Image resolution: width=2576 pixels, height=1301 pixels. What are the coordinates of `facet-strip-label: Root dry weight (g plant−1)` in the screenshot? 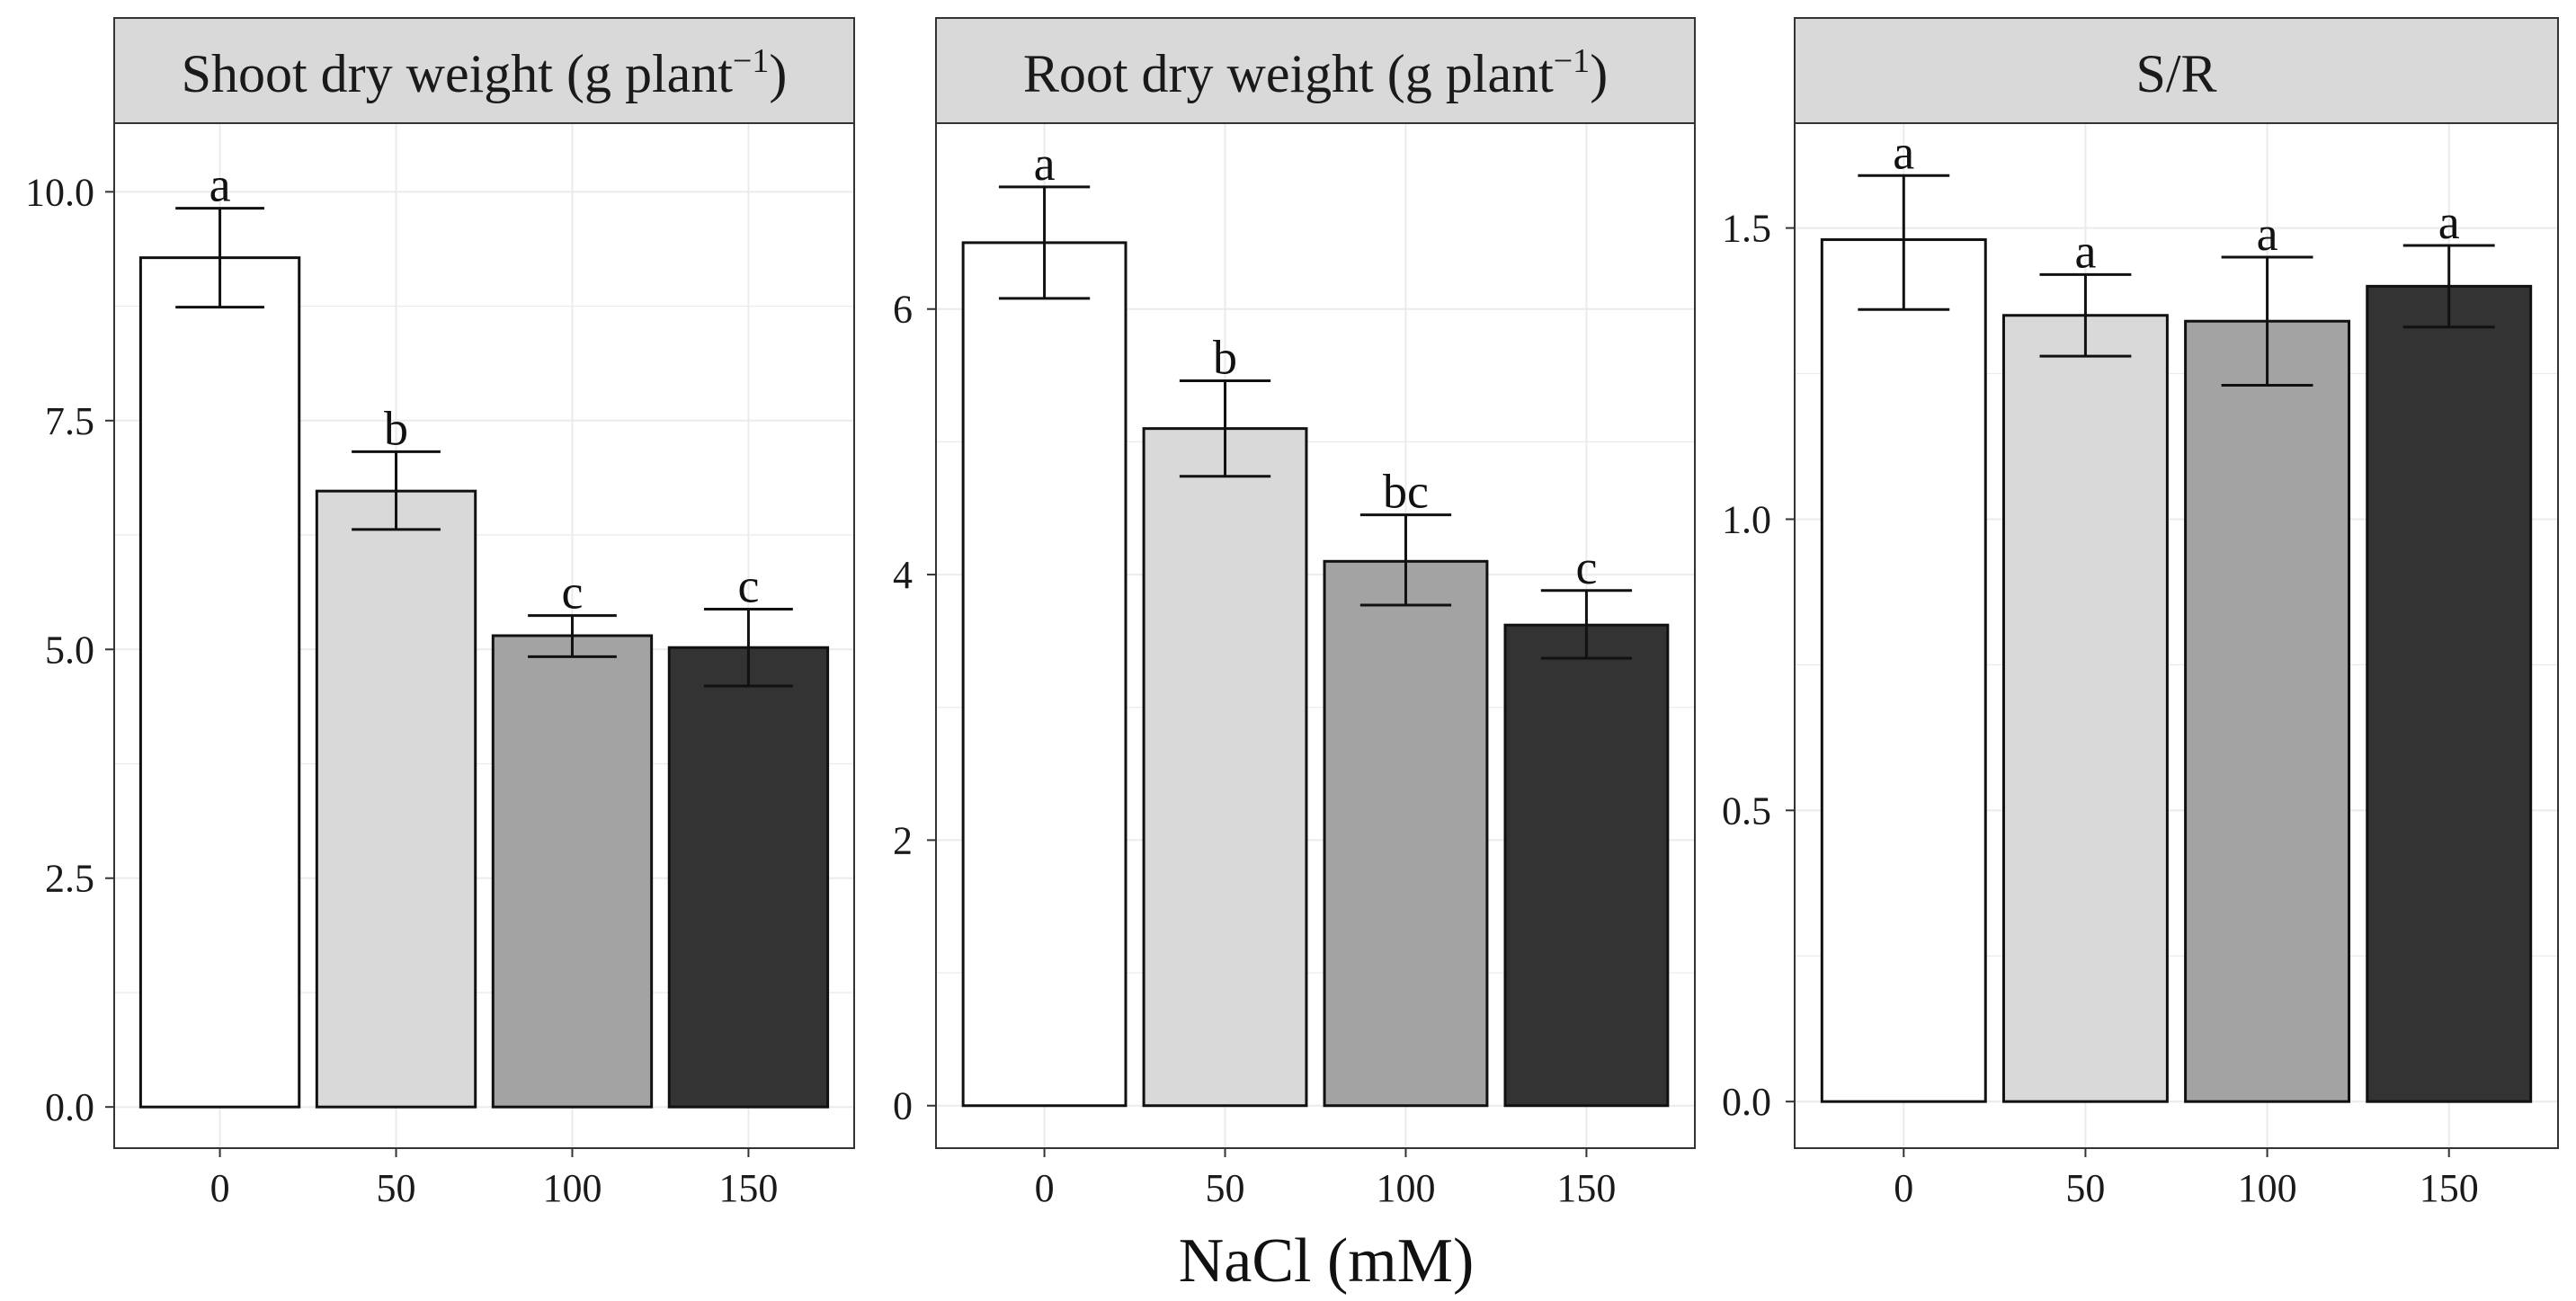 It's located at (1316, 73).